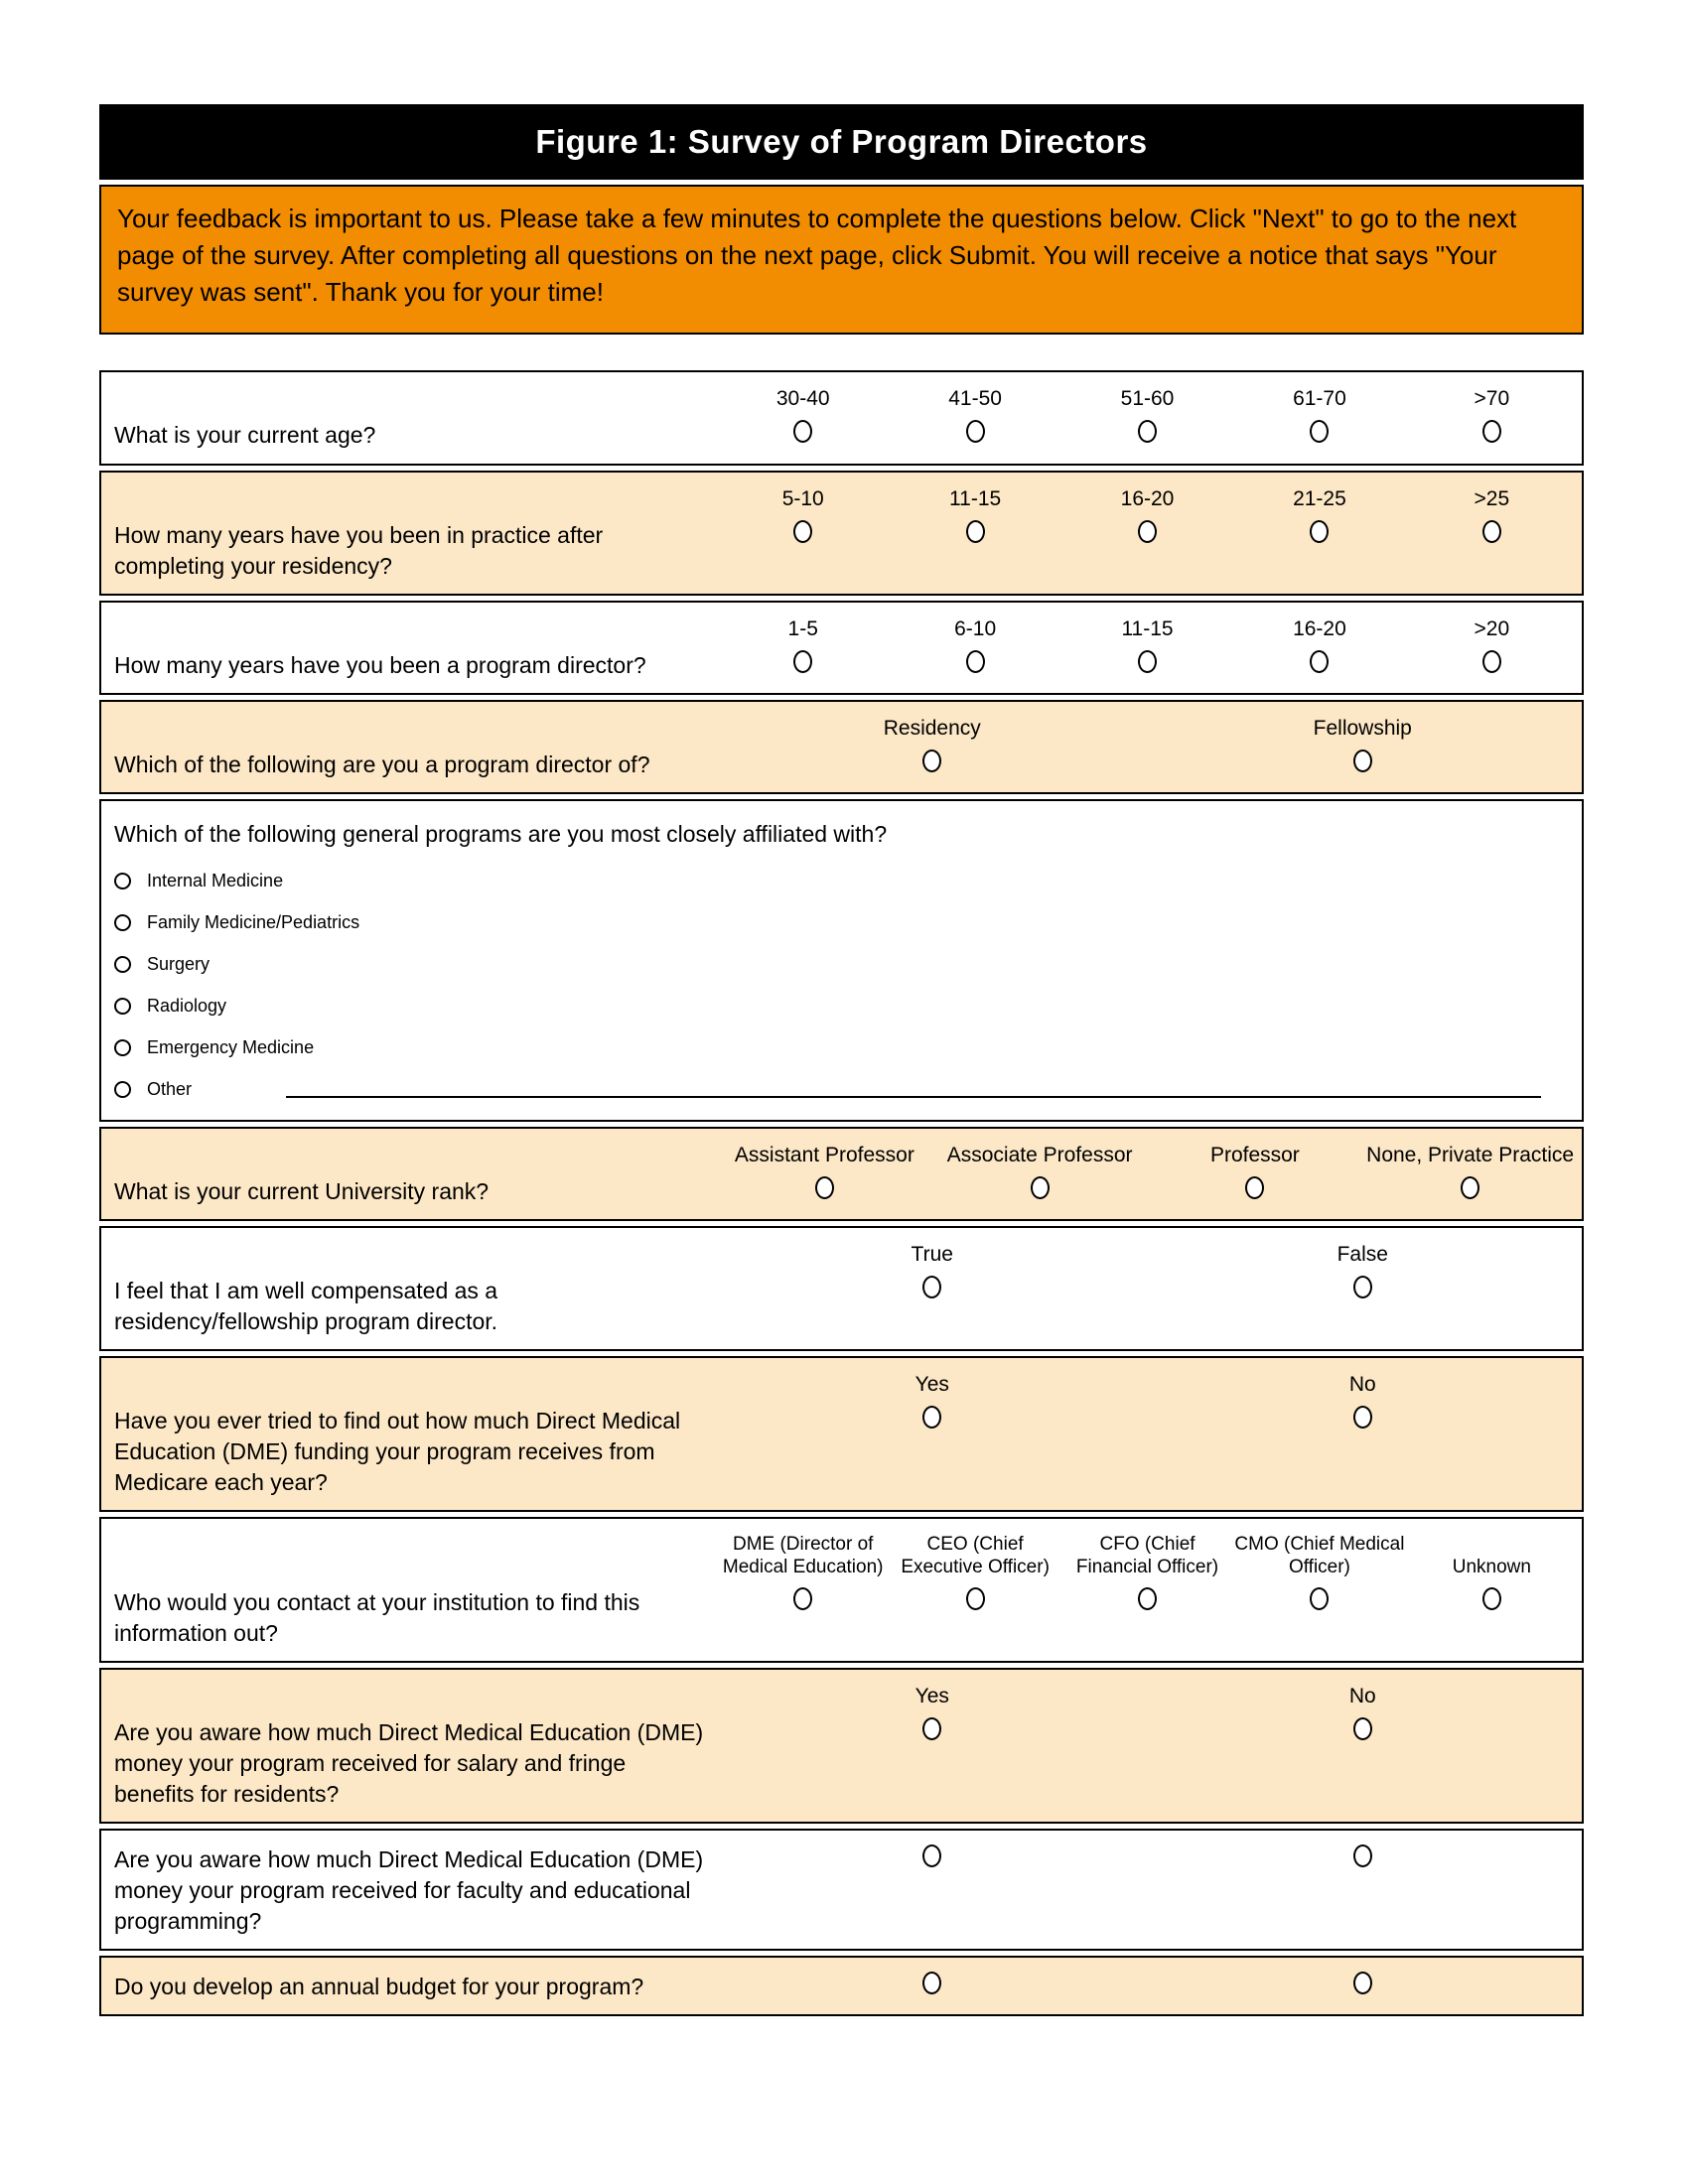 This screenshot has height=2184, width=1688. I want to click on option-column-61-70: 61-70, so click(1319, 414).